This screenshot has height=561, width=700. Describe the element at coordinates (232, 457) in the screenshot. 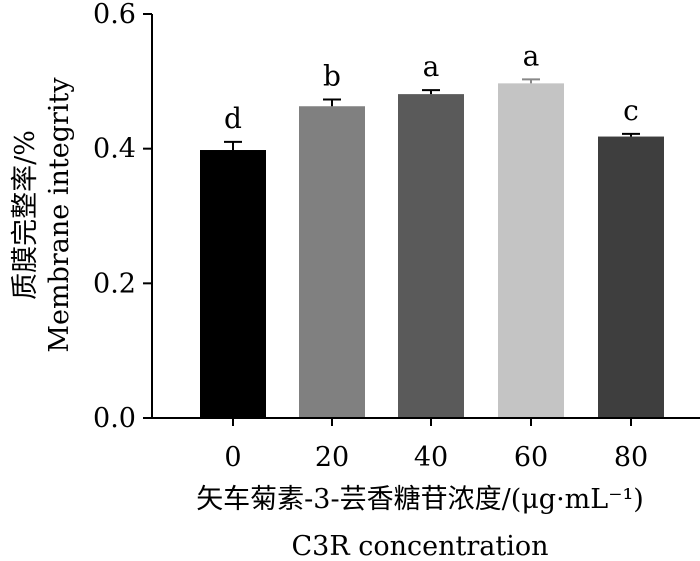

I see `x-tick-label-0: 0` at that location.